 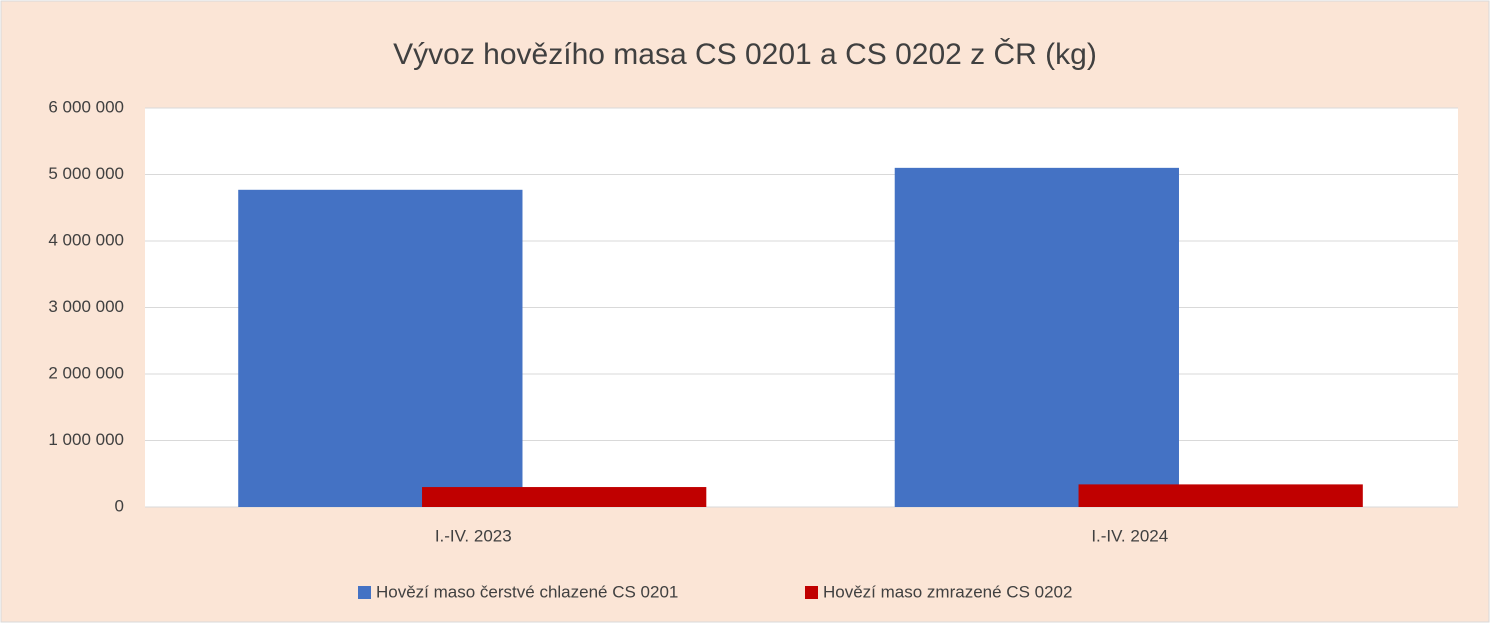 I want to click on y-tick-label: 0, so click(x=119, y=505).